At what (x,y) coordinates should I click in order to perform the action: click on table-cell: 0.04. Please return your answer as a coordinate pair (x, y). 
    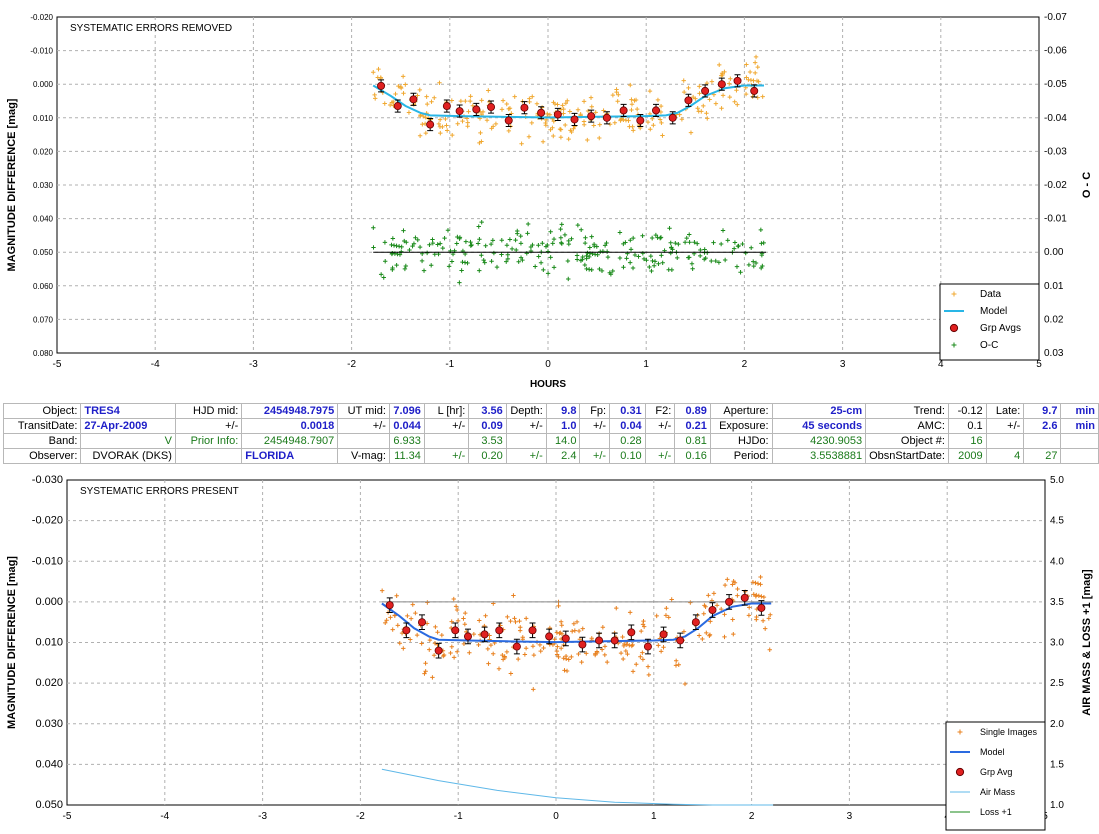
    Looking at the image, I should click on (627, 426).